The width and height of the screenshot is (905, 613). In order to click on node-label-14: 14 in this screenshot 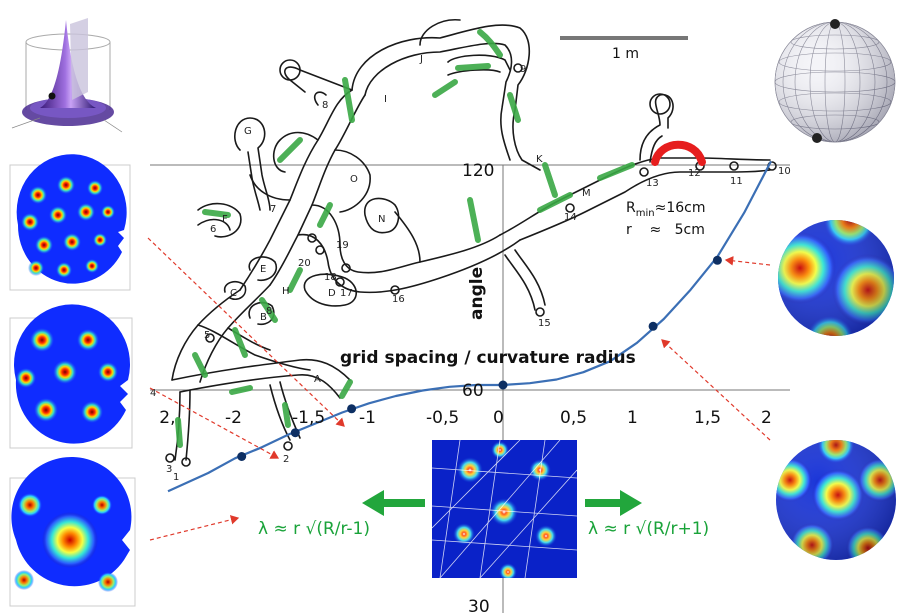, I will do `click(570, 217)`.